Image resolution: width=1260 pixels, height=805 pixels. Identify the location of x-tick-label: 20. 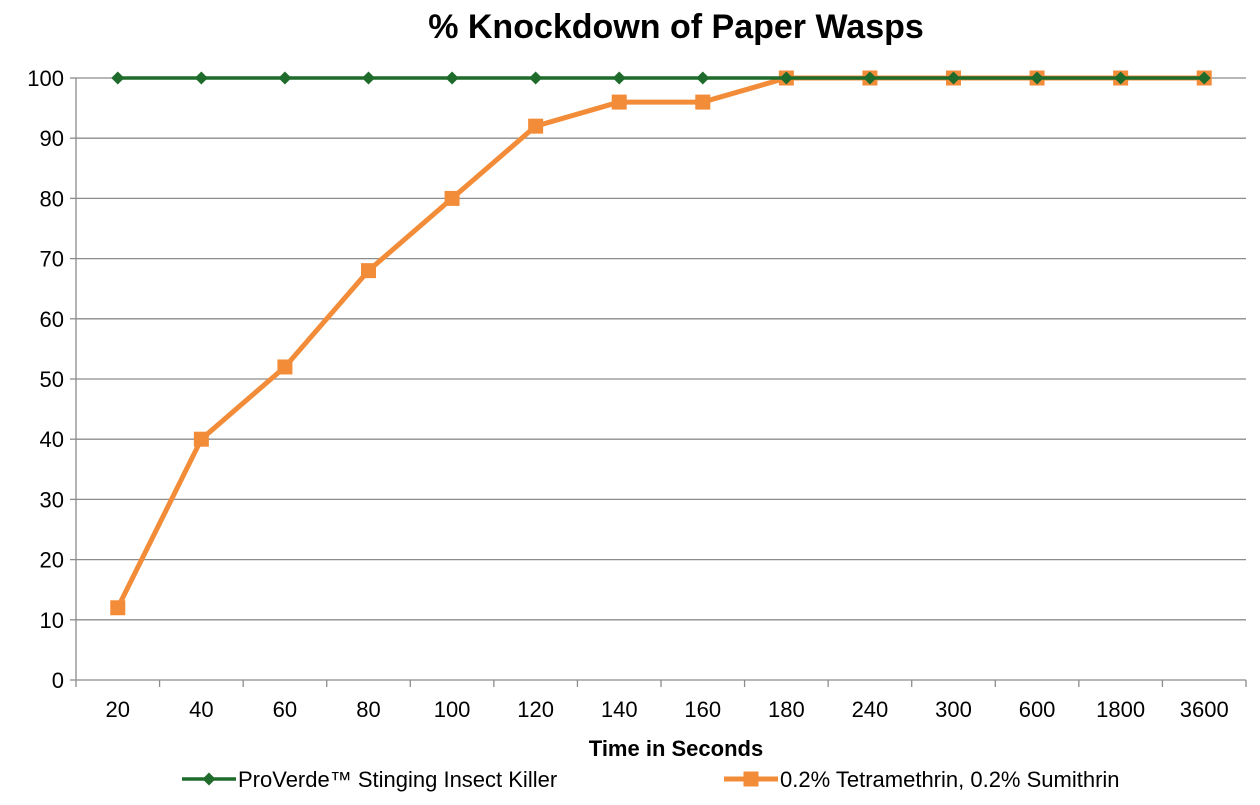
(118, 709).